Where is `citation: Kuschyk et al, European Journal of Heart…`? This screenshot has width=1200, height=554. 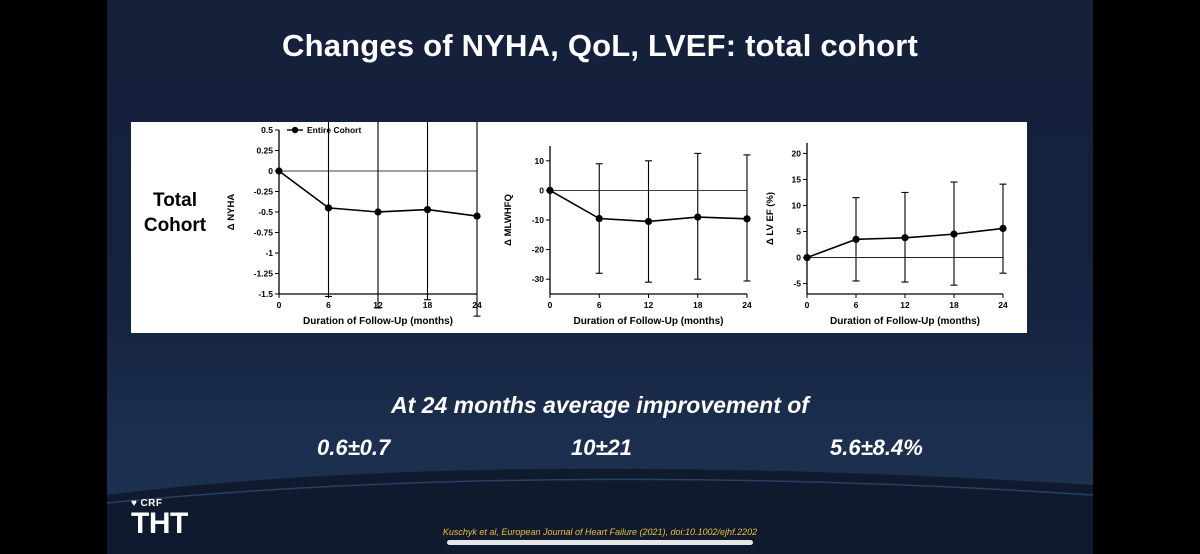
citation: Kuschyk et al, European Journal of Heart… is located at coordinates (600, 532).